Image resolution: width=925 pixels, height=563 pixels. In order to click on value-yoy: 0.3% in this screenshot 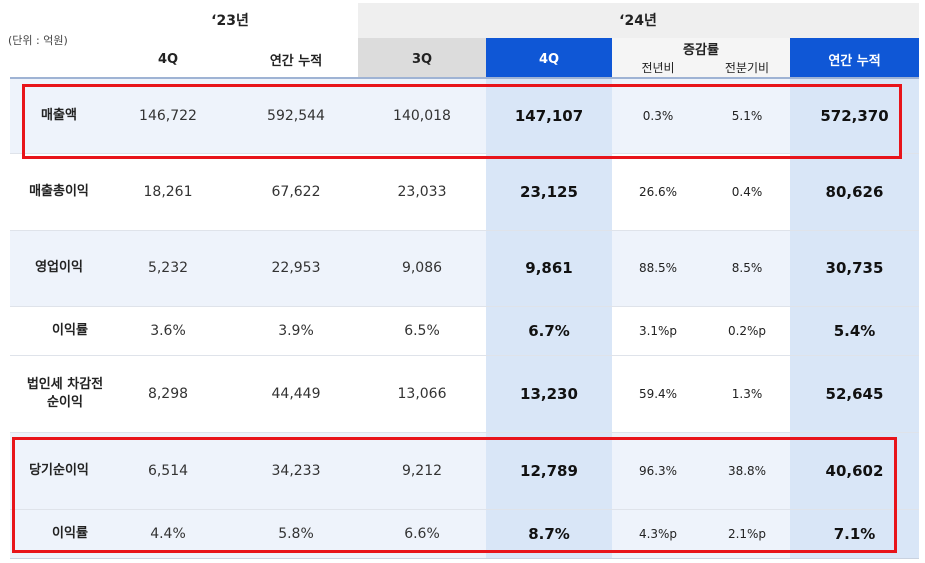, I will do `click(658, 116)`.